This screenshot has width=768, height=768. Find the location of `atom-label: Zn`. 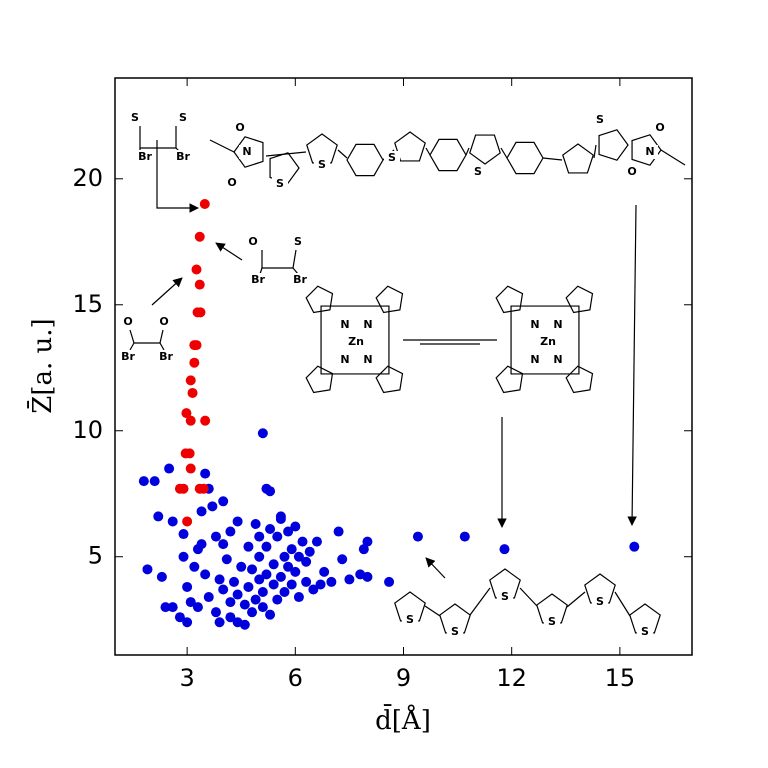

atom-label: Zn is located at coordinates (356, 341).